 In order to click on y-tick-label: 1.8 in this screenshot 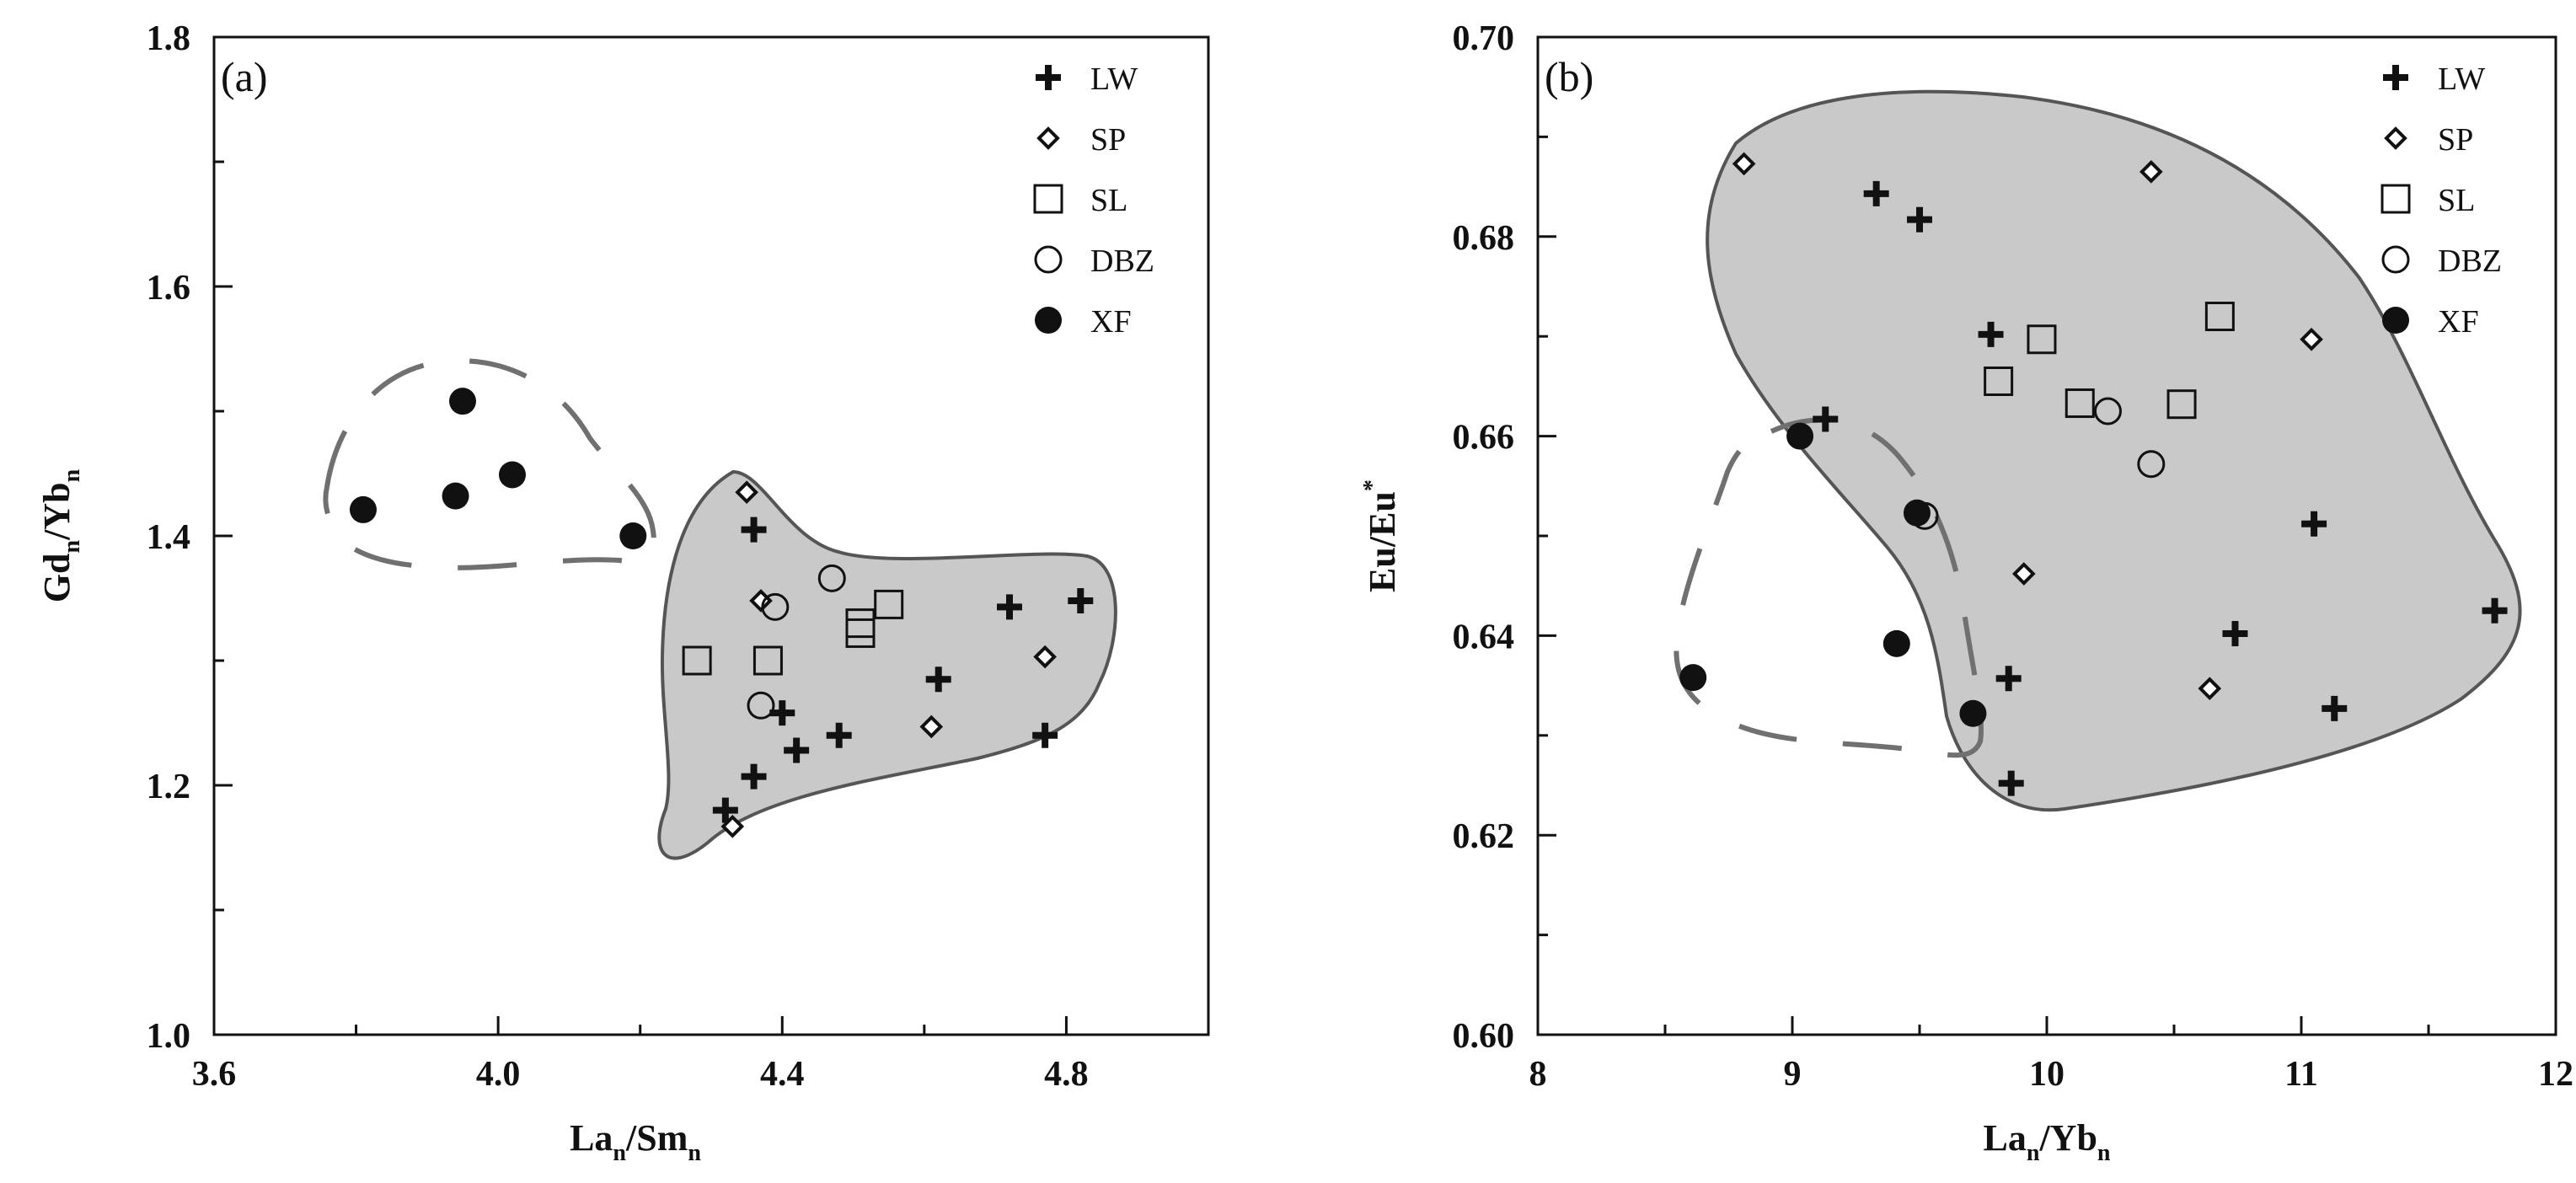, I will do `click(169, 38)`.